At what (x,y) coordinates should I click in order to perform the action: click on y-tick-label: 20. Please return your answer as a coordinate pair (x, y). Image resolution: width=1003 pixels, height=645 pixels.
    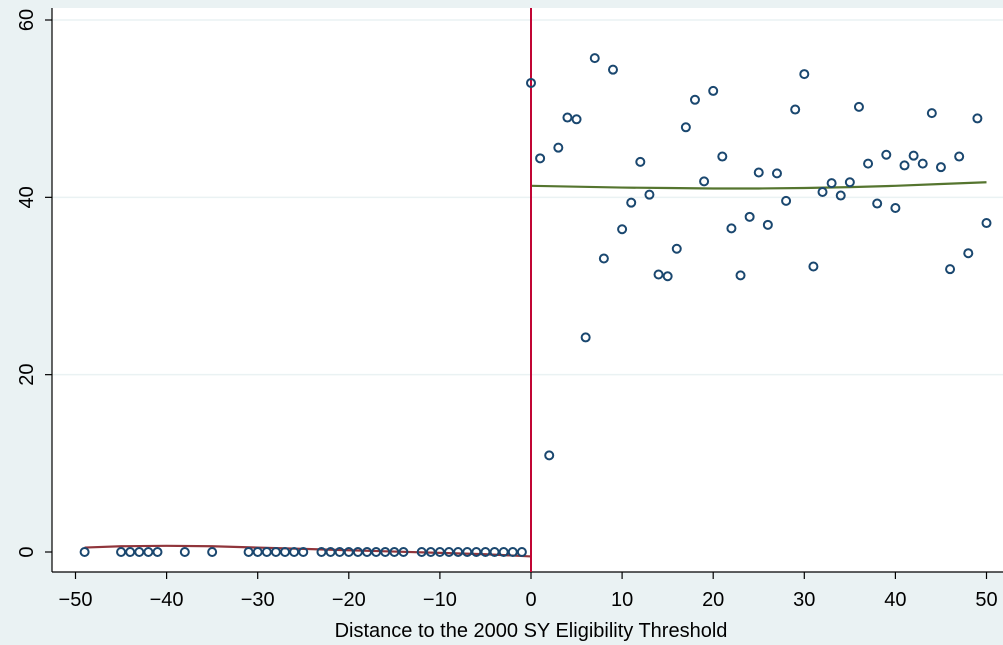
    Looking at the image, I should click on (27, 375).